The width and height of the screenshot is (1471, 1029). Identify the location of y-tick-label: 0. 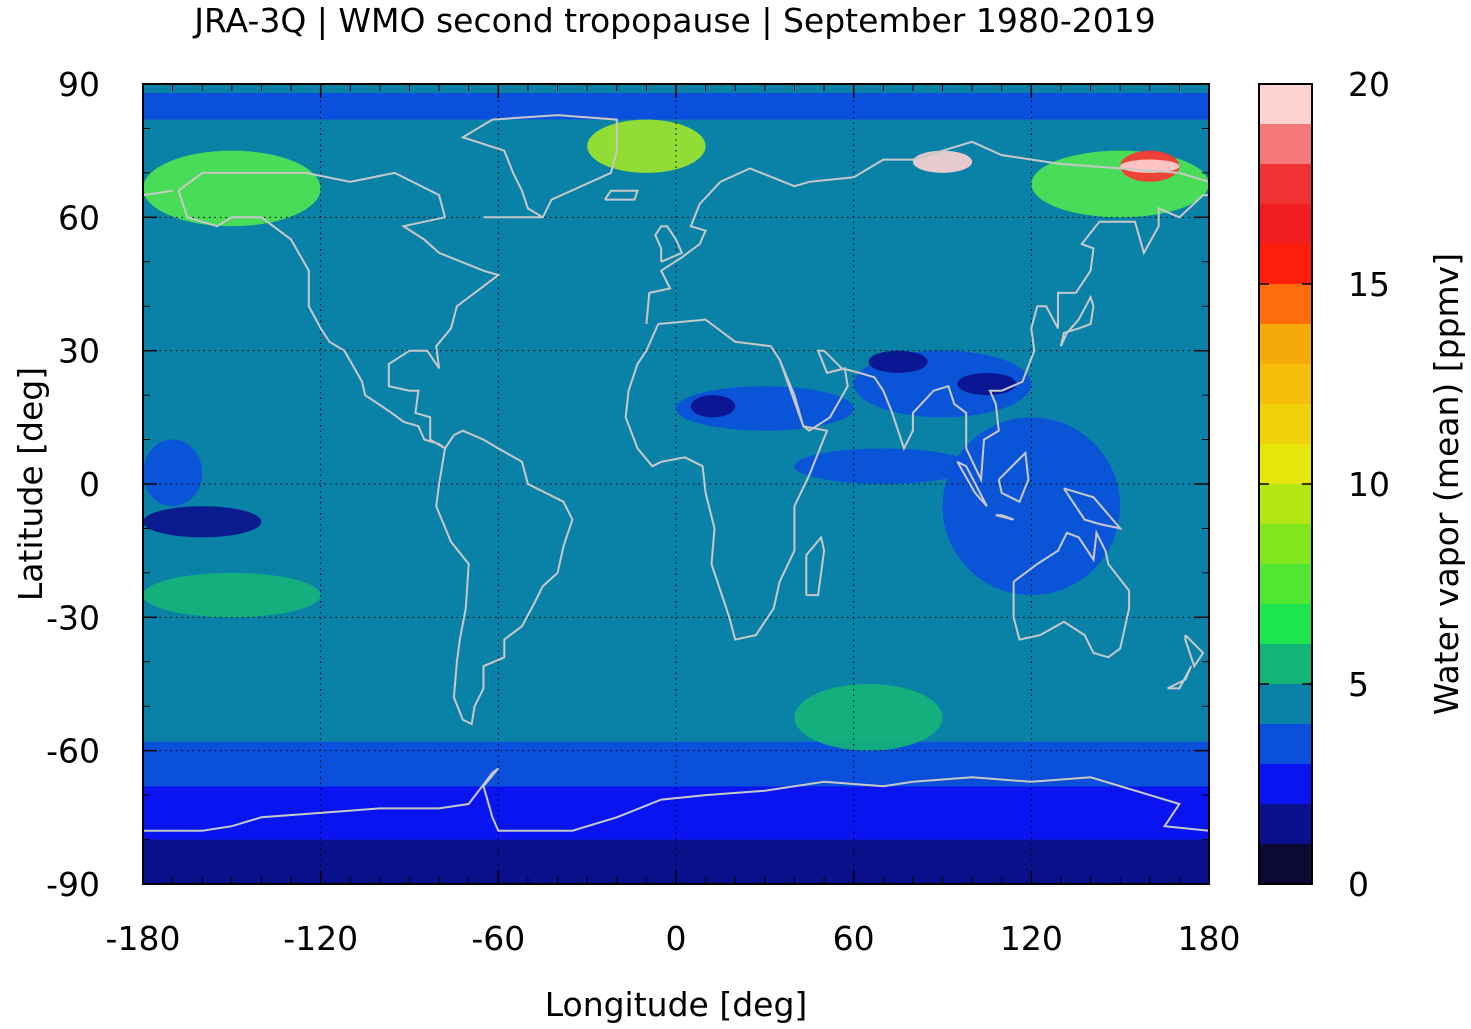
(89, 484).